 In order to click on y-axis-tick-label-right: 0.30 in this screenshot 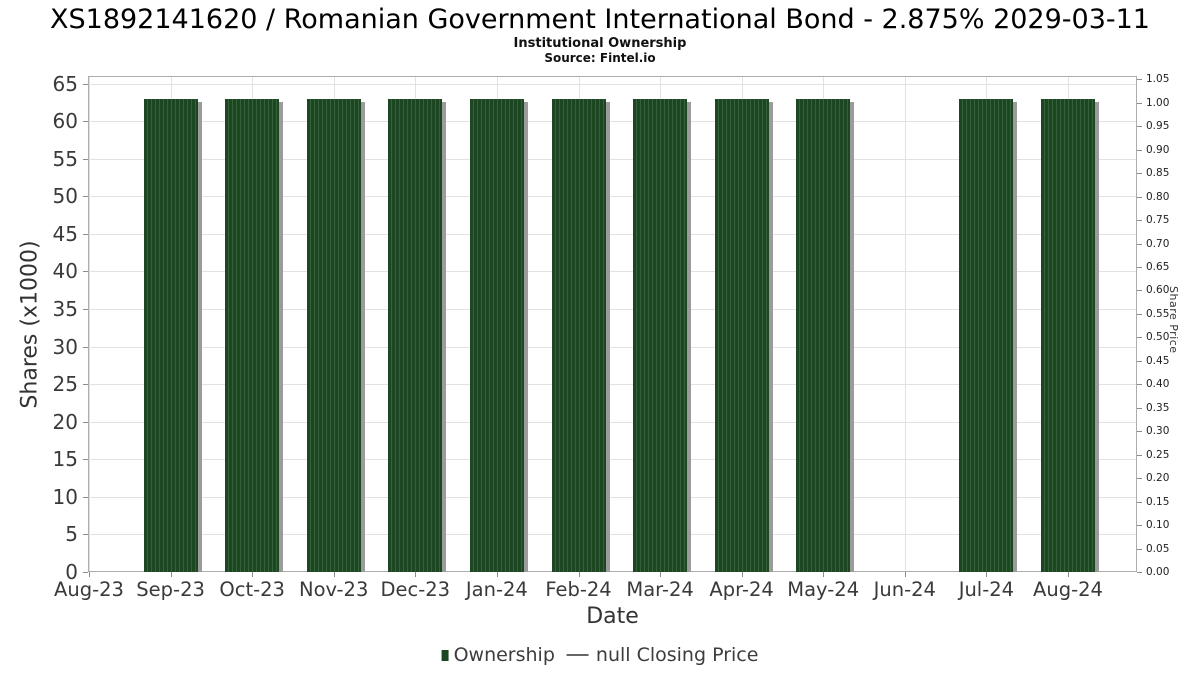, I will do `click(1158, 431)`.